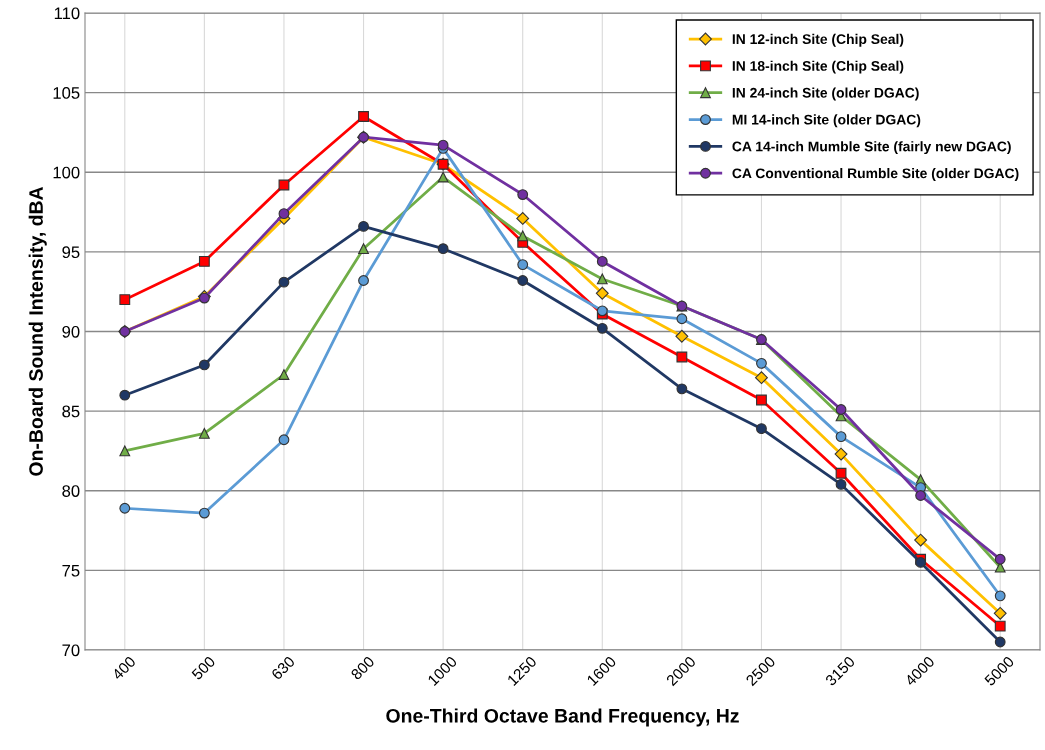 Image resolution: width=1045 pixels, height=750 pixels. Describe the element at coordinates (562, 717) in the screenshot. I see `x-axis-title: One-Third Octave Band Frequency, Hz` at that location.